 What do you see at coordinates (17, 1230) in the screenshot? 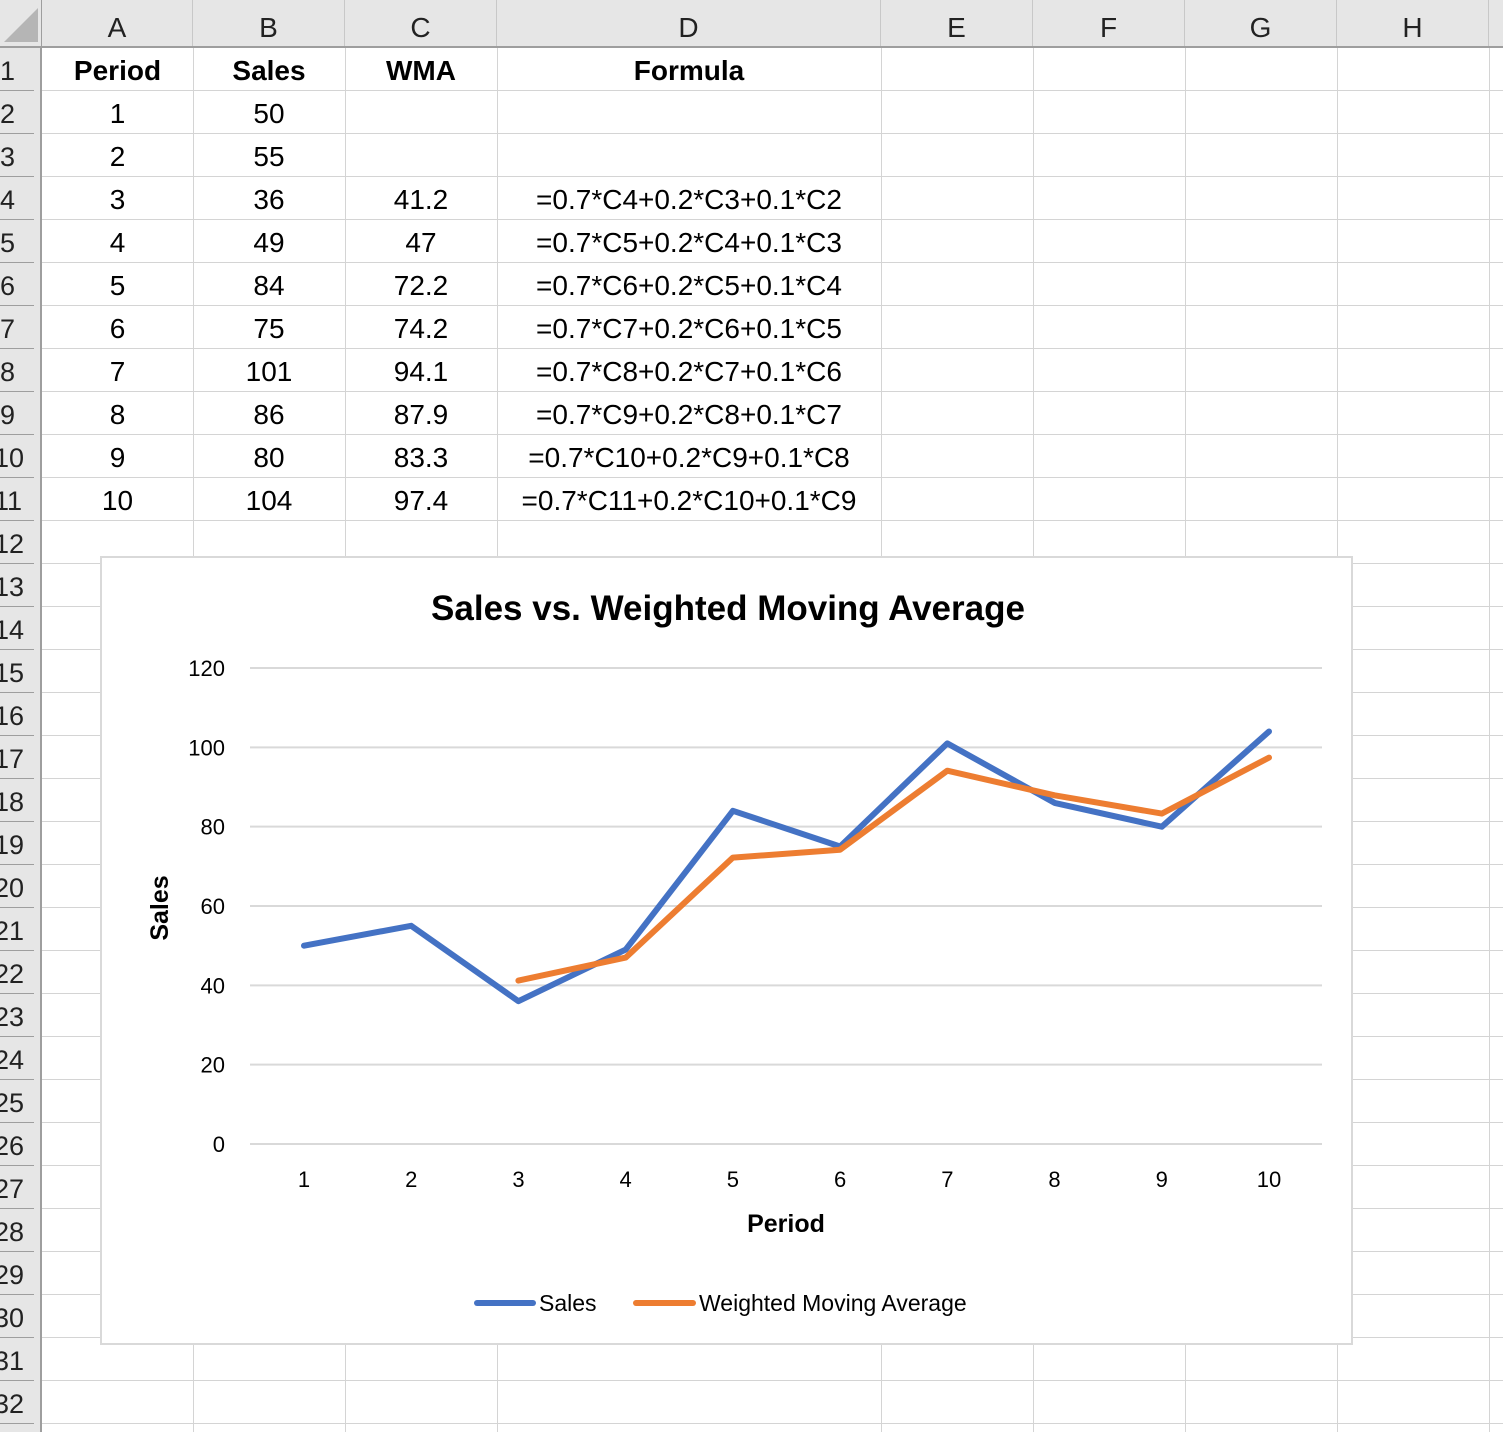
I see `row-header-28: 28` at bounding box center [17, 1230].